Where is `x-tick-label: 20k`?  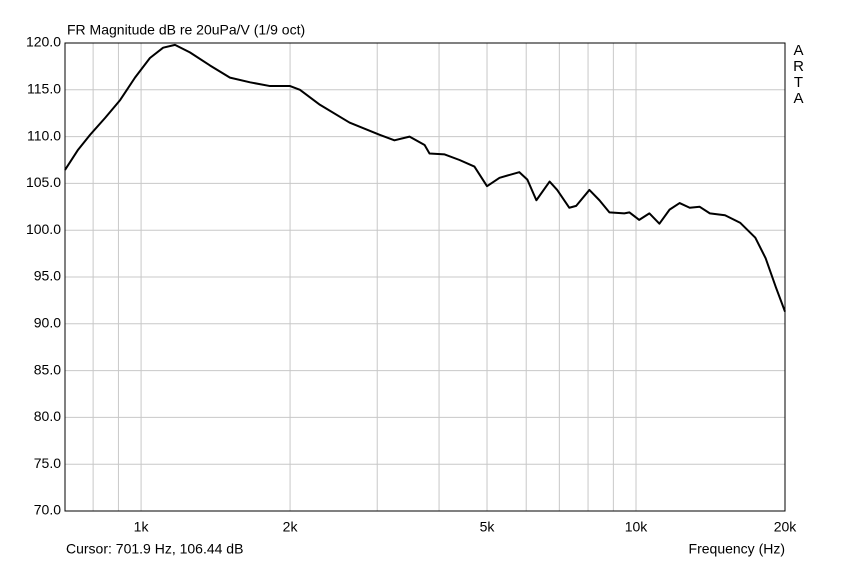
x-tick-label: 20k is located at coordinates (786, 527).